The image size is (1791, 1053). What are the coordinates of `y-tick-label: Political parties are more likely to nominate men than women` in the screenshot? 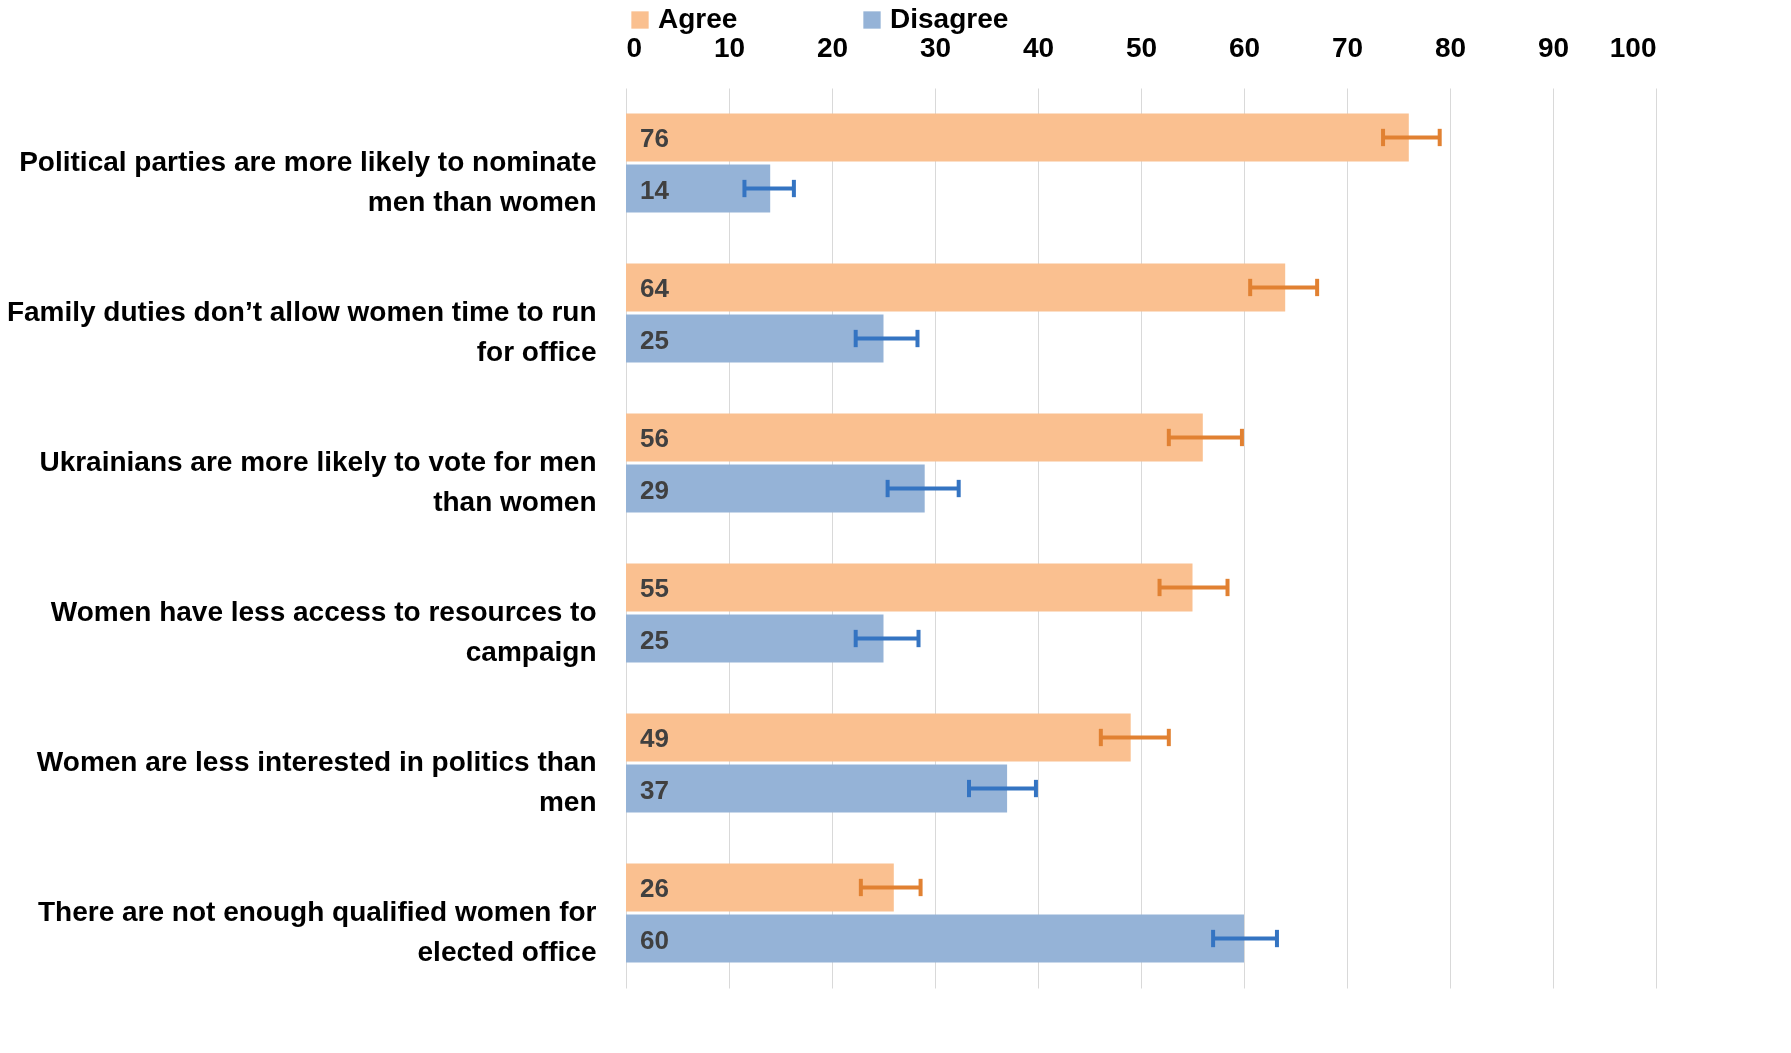 It's located at (308, 181).